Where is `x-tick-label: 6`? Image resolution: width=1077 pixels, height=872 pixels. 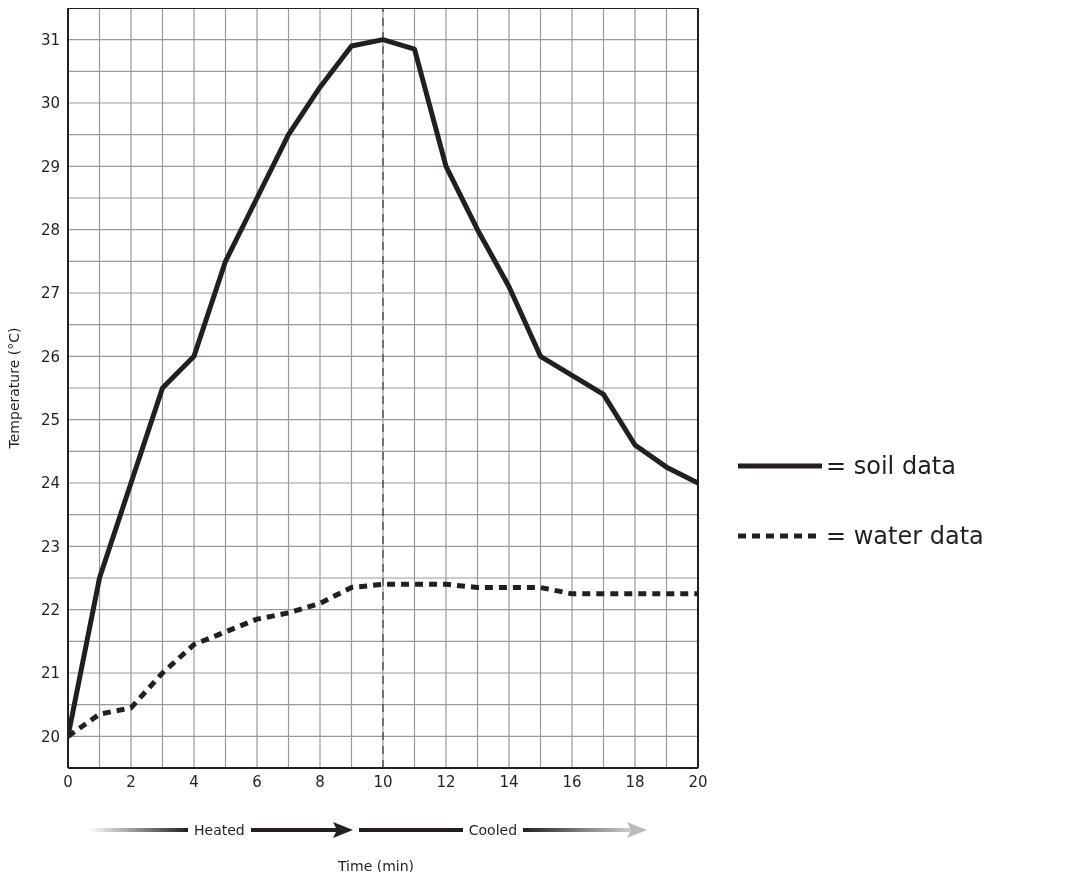 x-tick-label: 6 is located at coordinates (257, 781).